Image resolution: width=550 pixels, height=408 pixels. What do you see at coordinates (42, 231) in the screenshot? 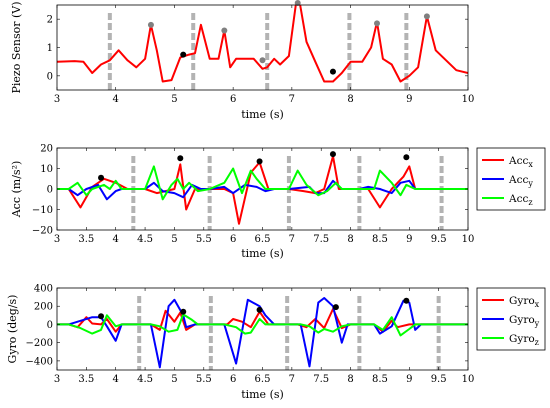
I see `y-tick-label: −20` at bounding box center [42, 231].